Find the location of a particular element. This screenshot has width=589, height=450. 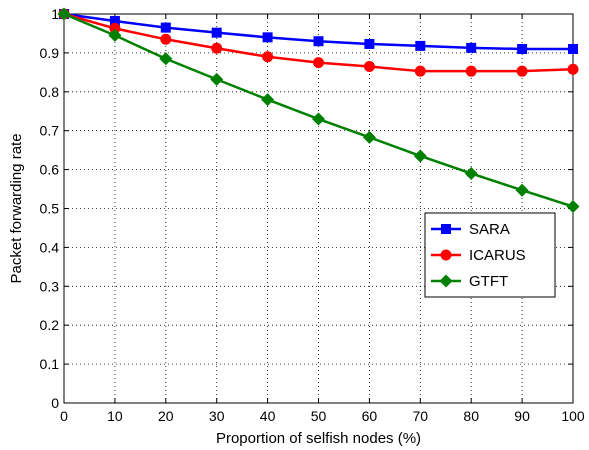

y-tick-label: 1 is located at coordinates (55, 14).